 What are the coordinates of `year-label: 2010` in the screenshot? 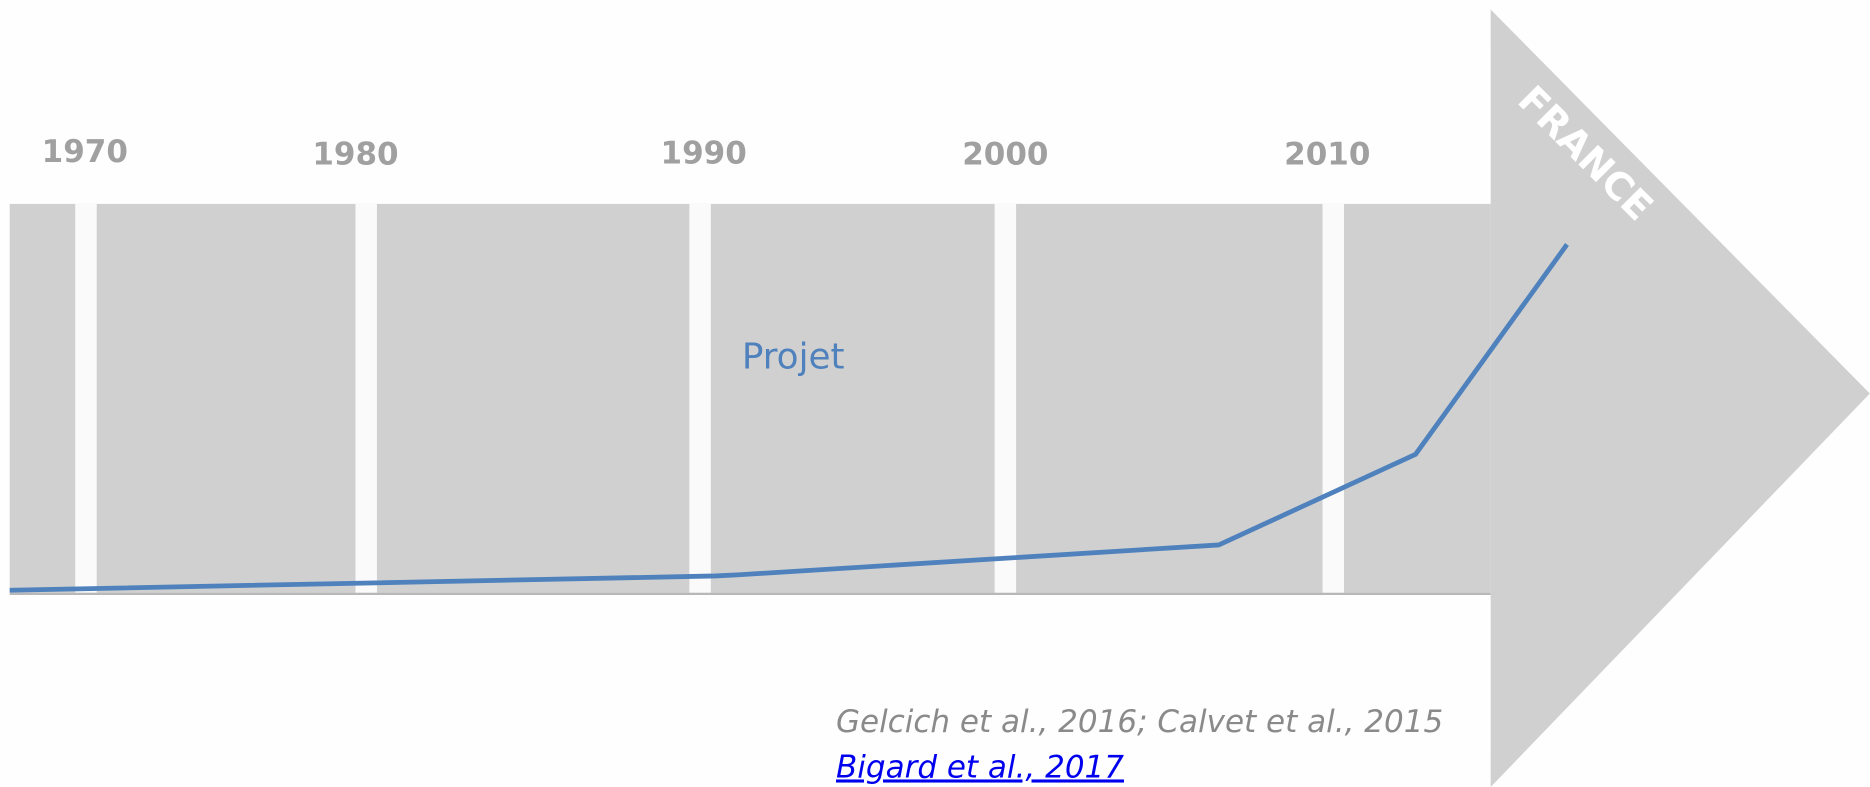 It's located at (1327, 155).